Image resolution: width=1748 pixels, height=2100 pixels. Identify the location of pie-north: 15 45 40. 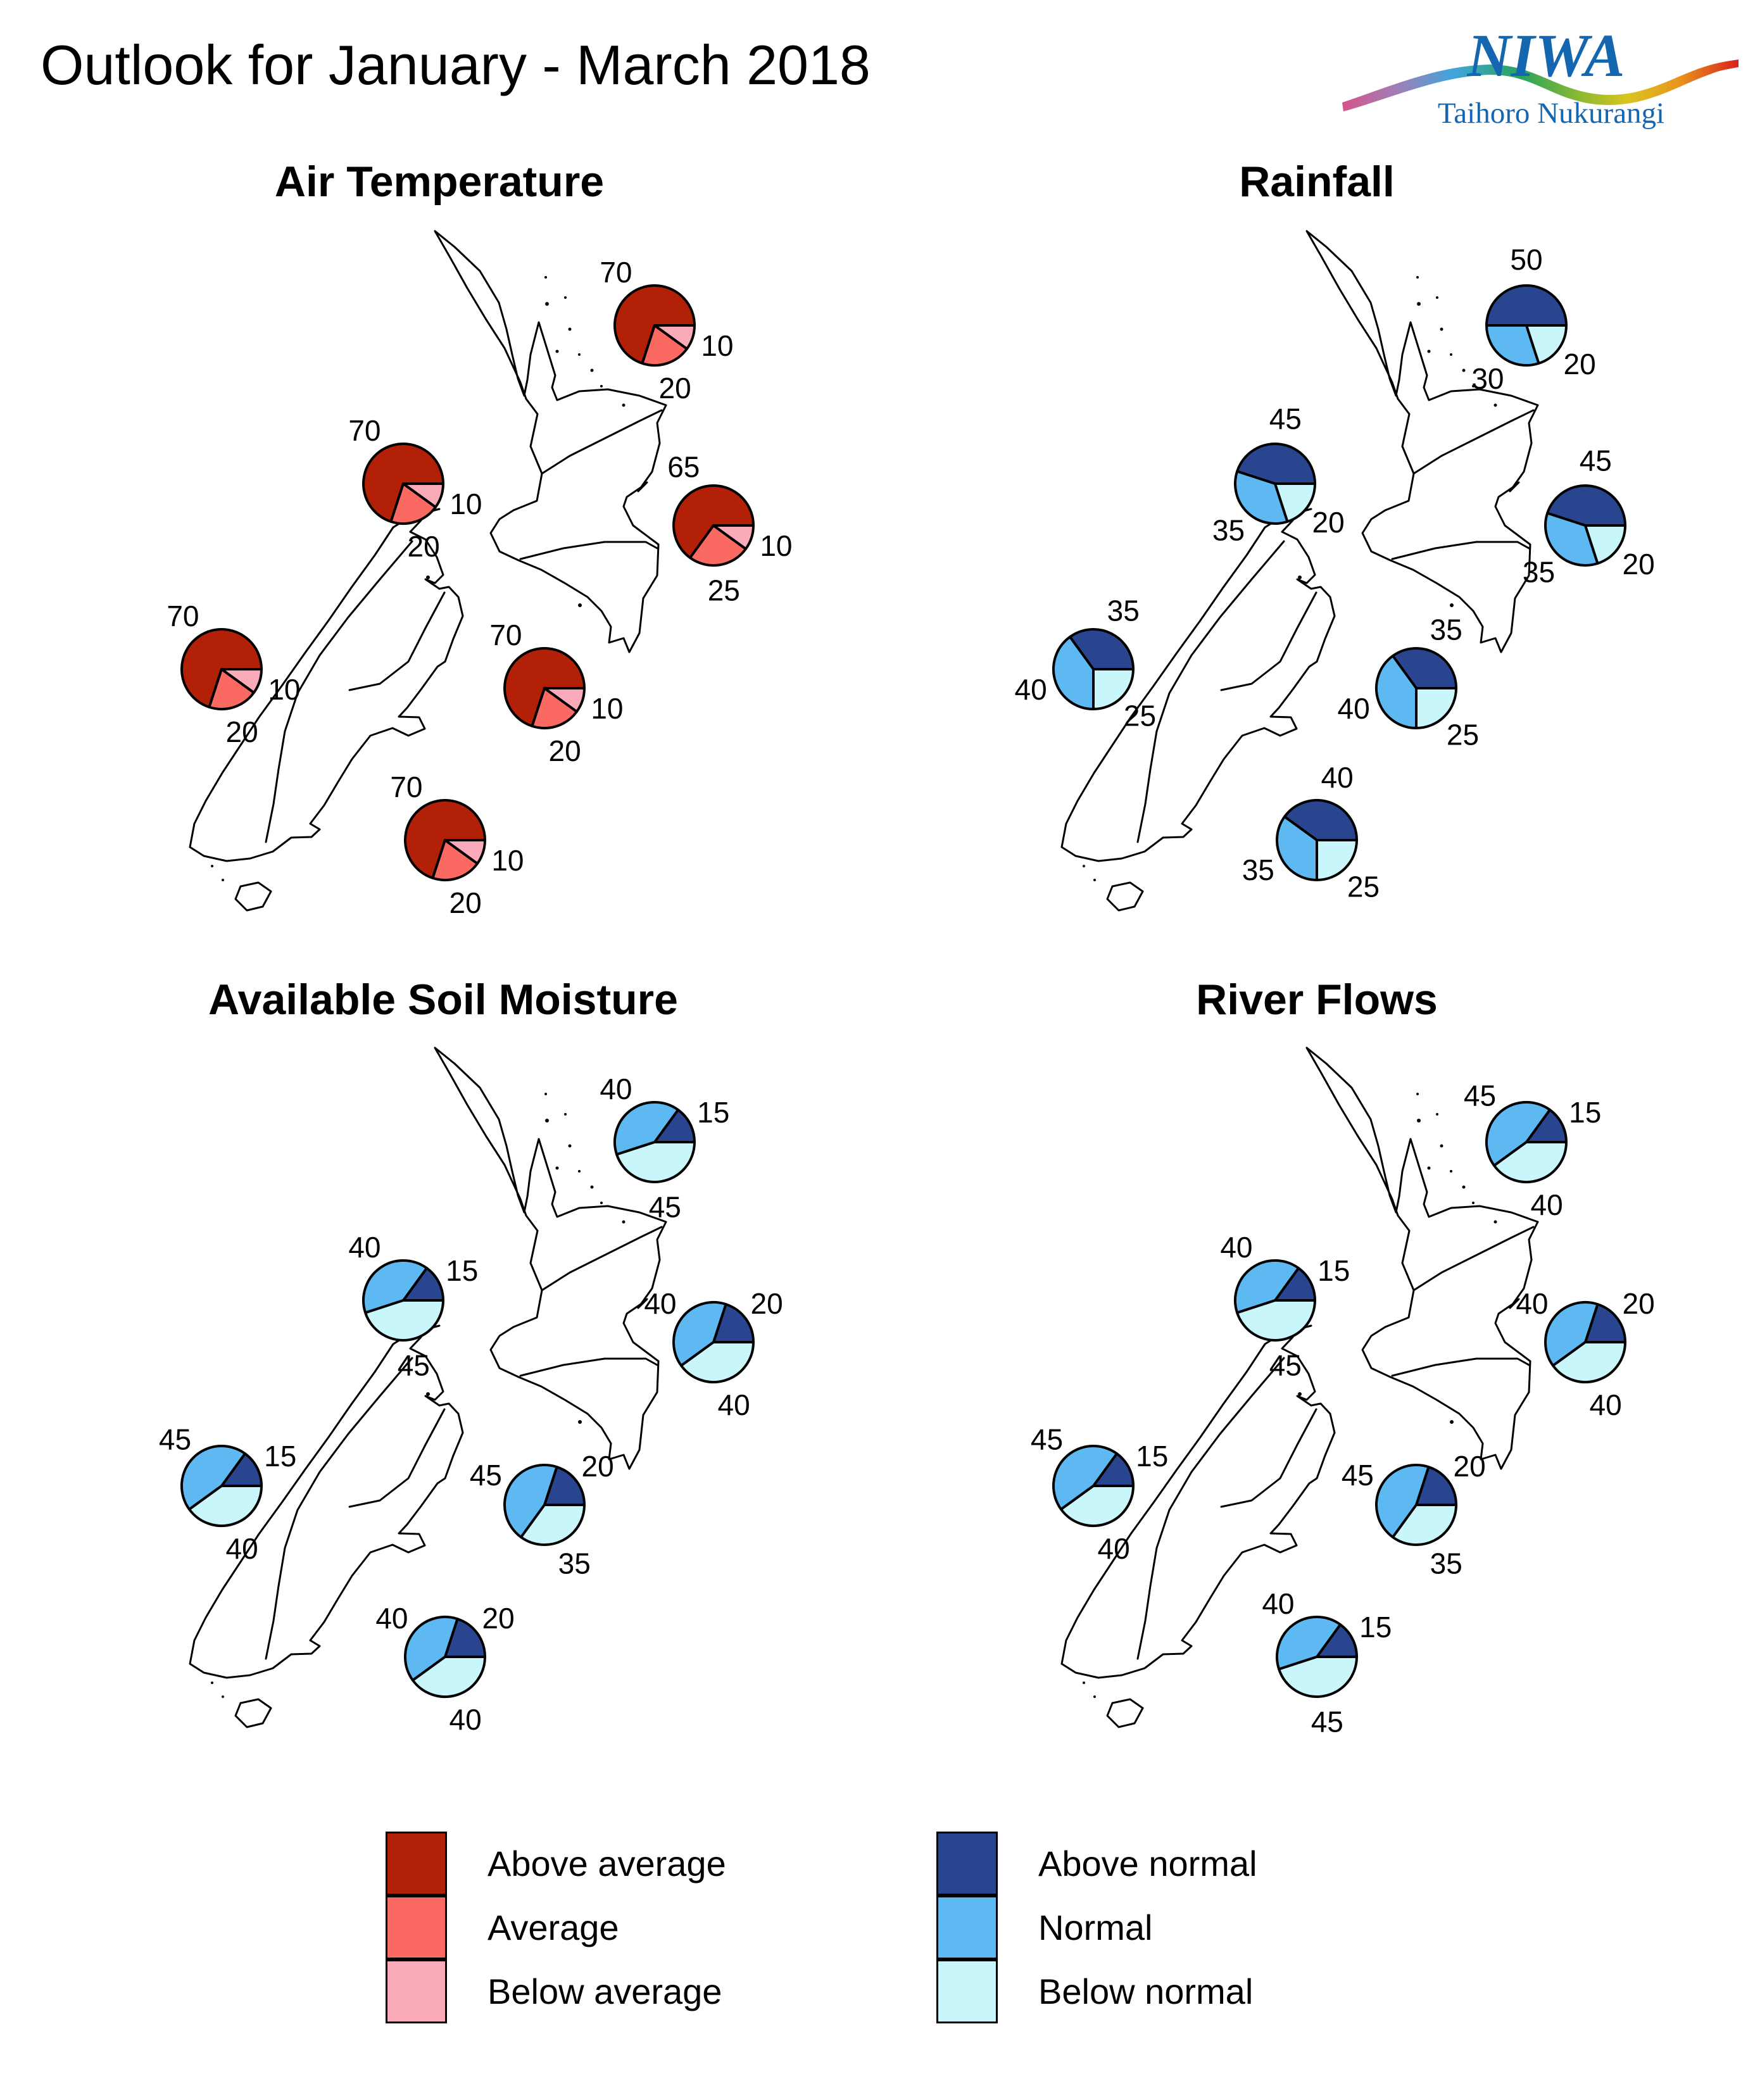
(1532, 1150).